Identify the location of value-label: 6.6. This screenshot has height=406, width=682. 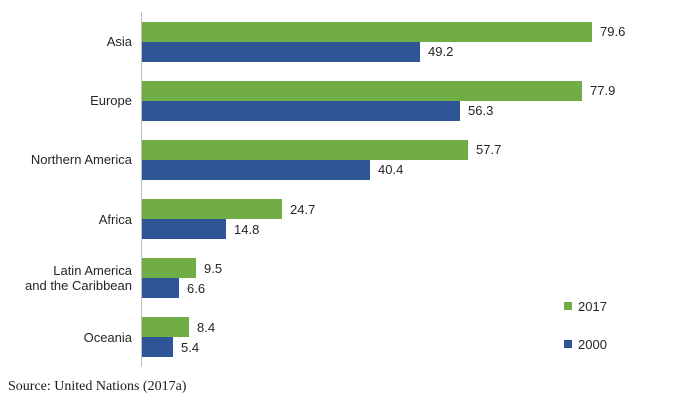
(196, 288).